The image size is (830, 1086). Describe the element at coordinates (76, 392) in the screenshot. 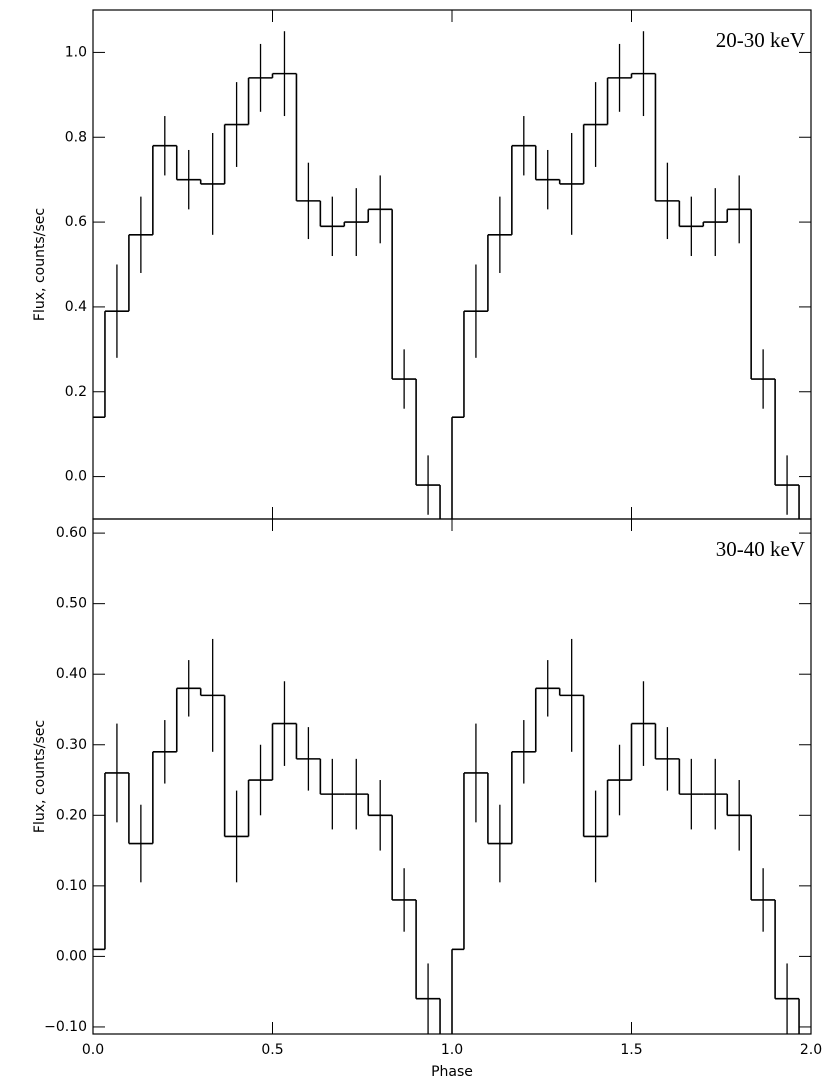

I see `y-tick-label: 0.2` at that location.